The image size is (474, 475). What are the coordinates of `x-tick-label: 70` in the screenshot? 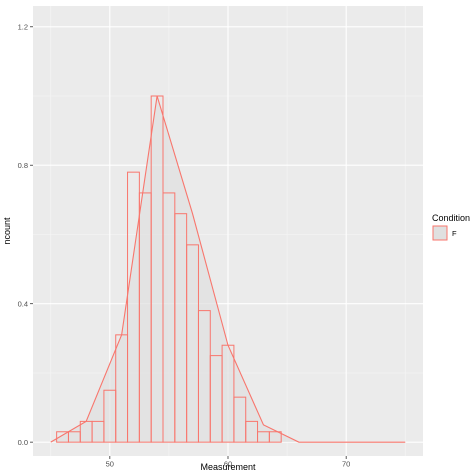 It's located at (346, 464).